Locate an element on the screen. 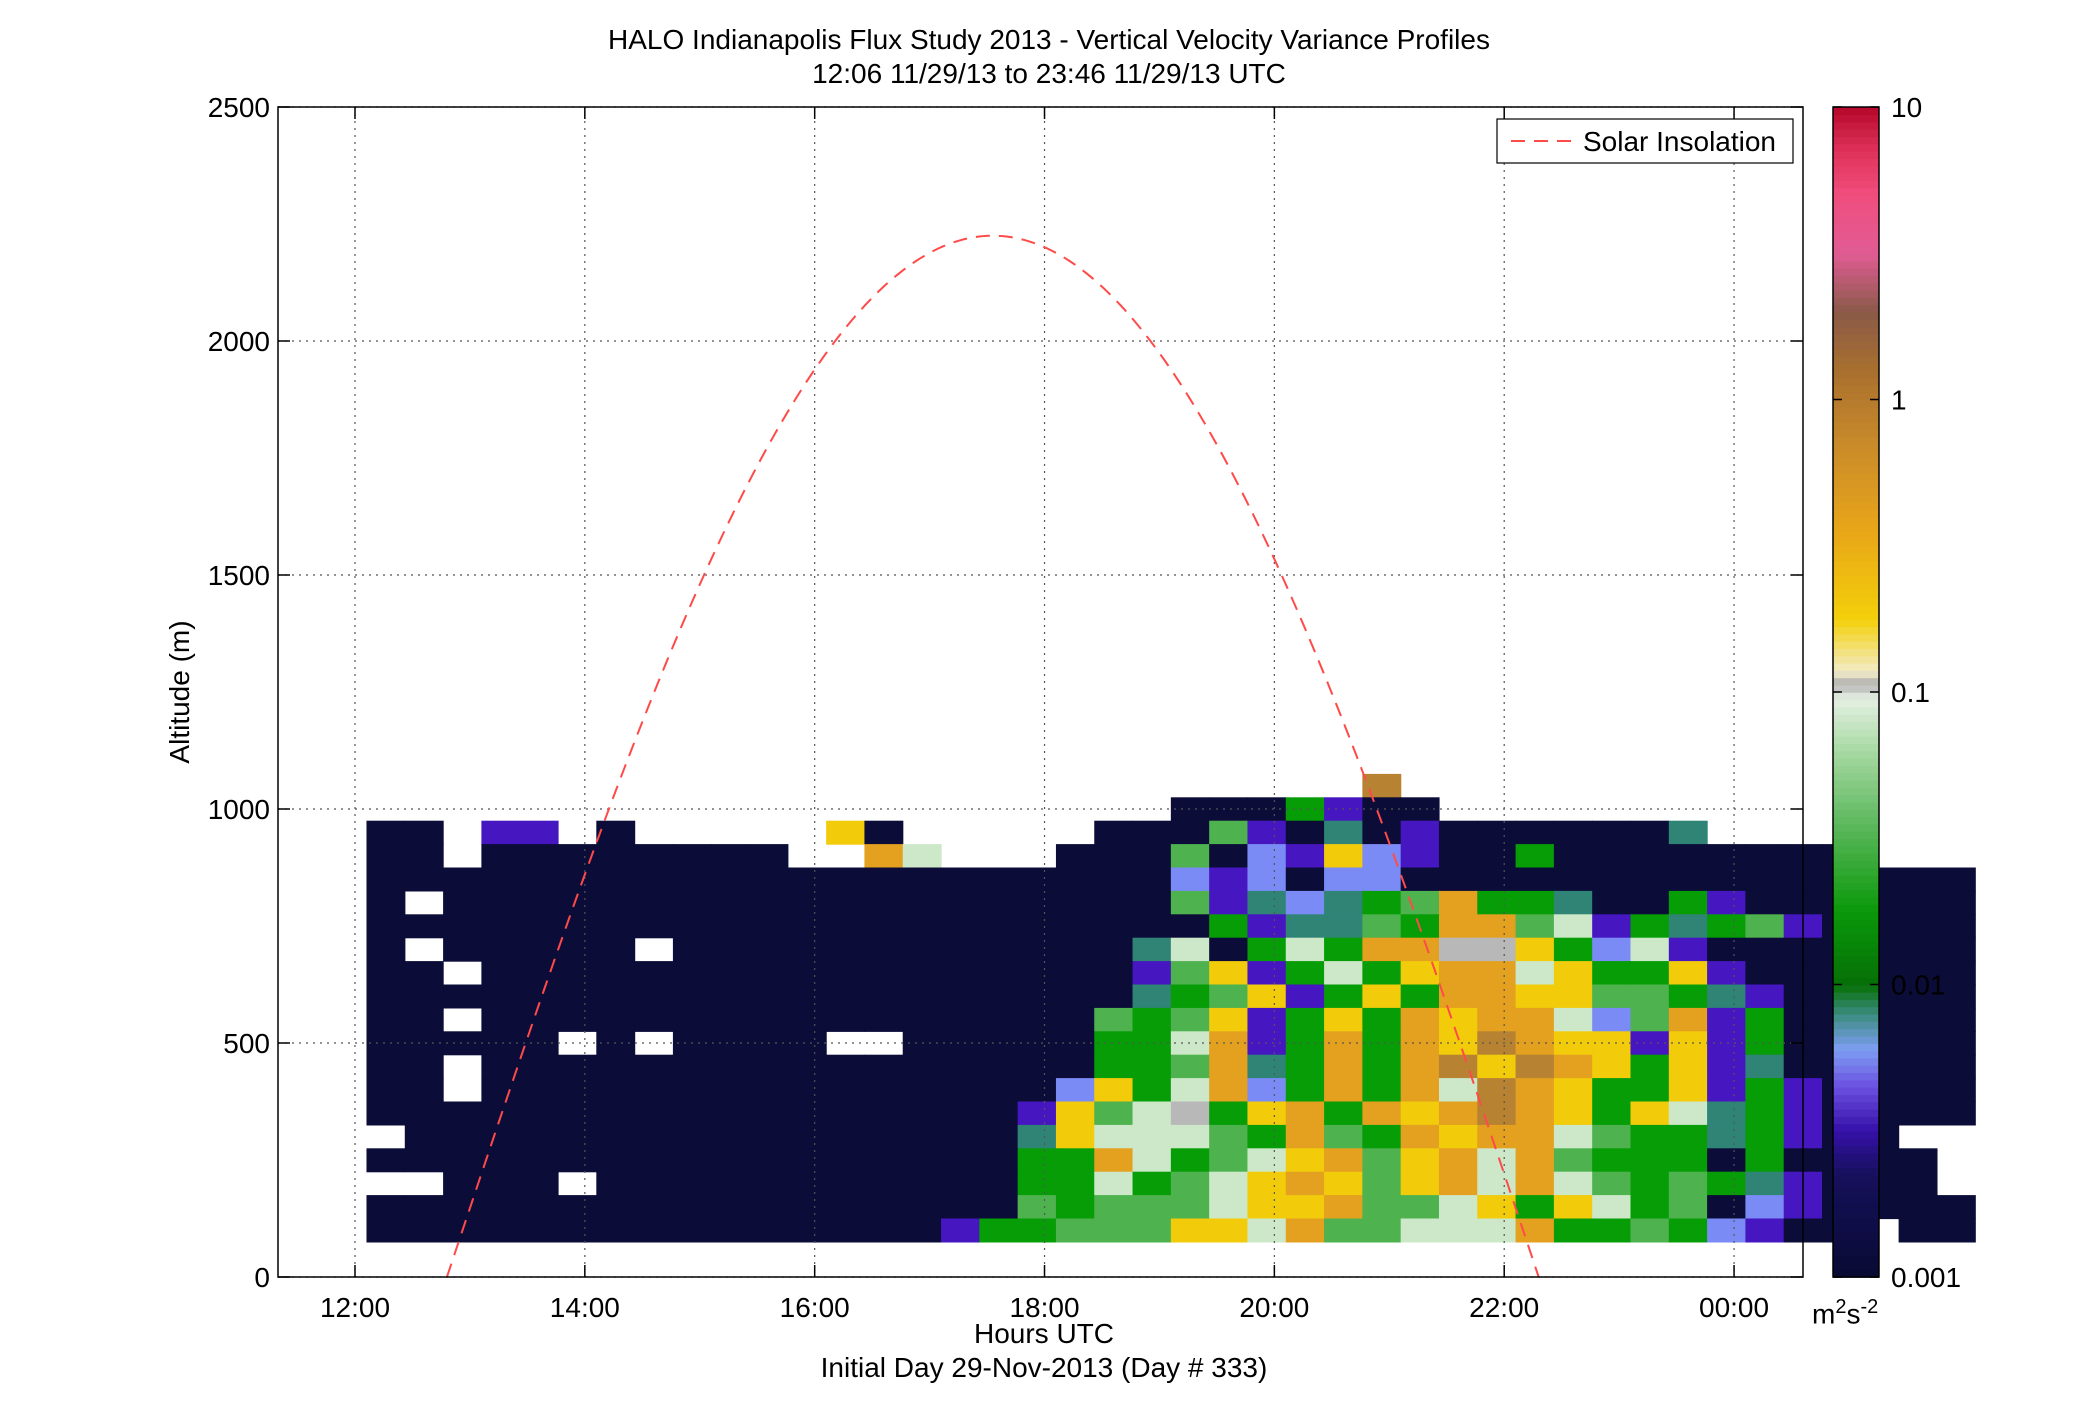 The width and height of the screenshot is (2098, 1425). colorbar-tick-label: 10 is located at coordinates (1906, 107).